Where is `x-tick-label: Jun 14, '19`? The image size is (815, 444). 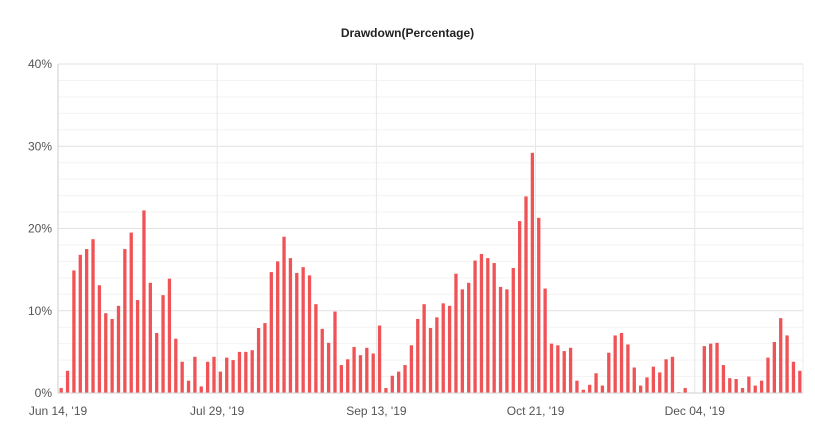 x-tick-label: Jun 14, '19 is located at coordinates (58, 411).